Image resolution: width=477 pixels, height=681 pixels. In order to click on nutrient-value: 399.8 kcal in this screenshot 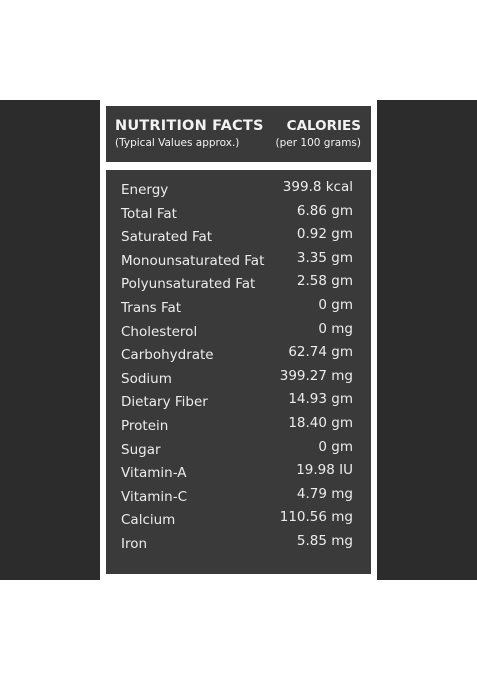, I will do `click(317, 187)`.